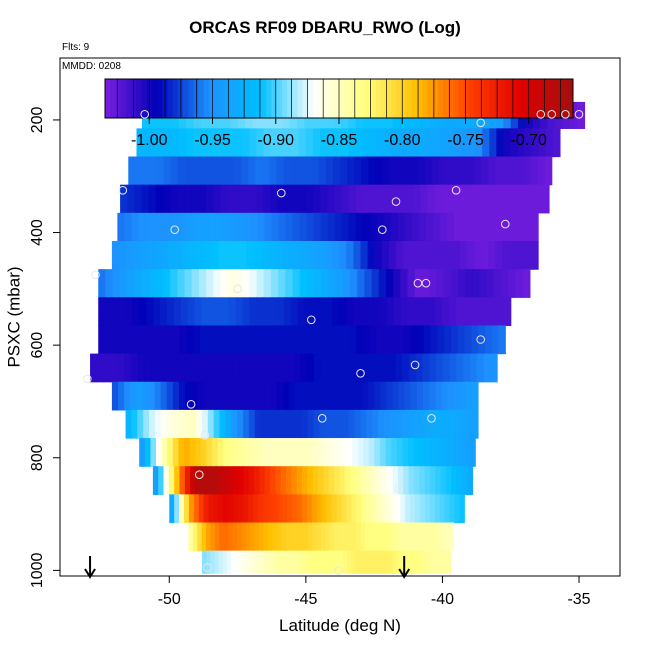 The width and height of the screenshot is (650, 650). What do you see at coordinates (37, 119) in the screenshot?
I see `y-tick-label: 200` at bounding box center [37, 119].